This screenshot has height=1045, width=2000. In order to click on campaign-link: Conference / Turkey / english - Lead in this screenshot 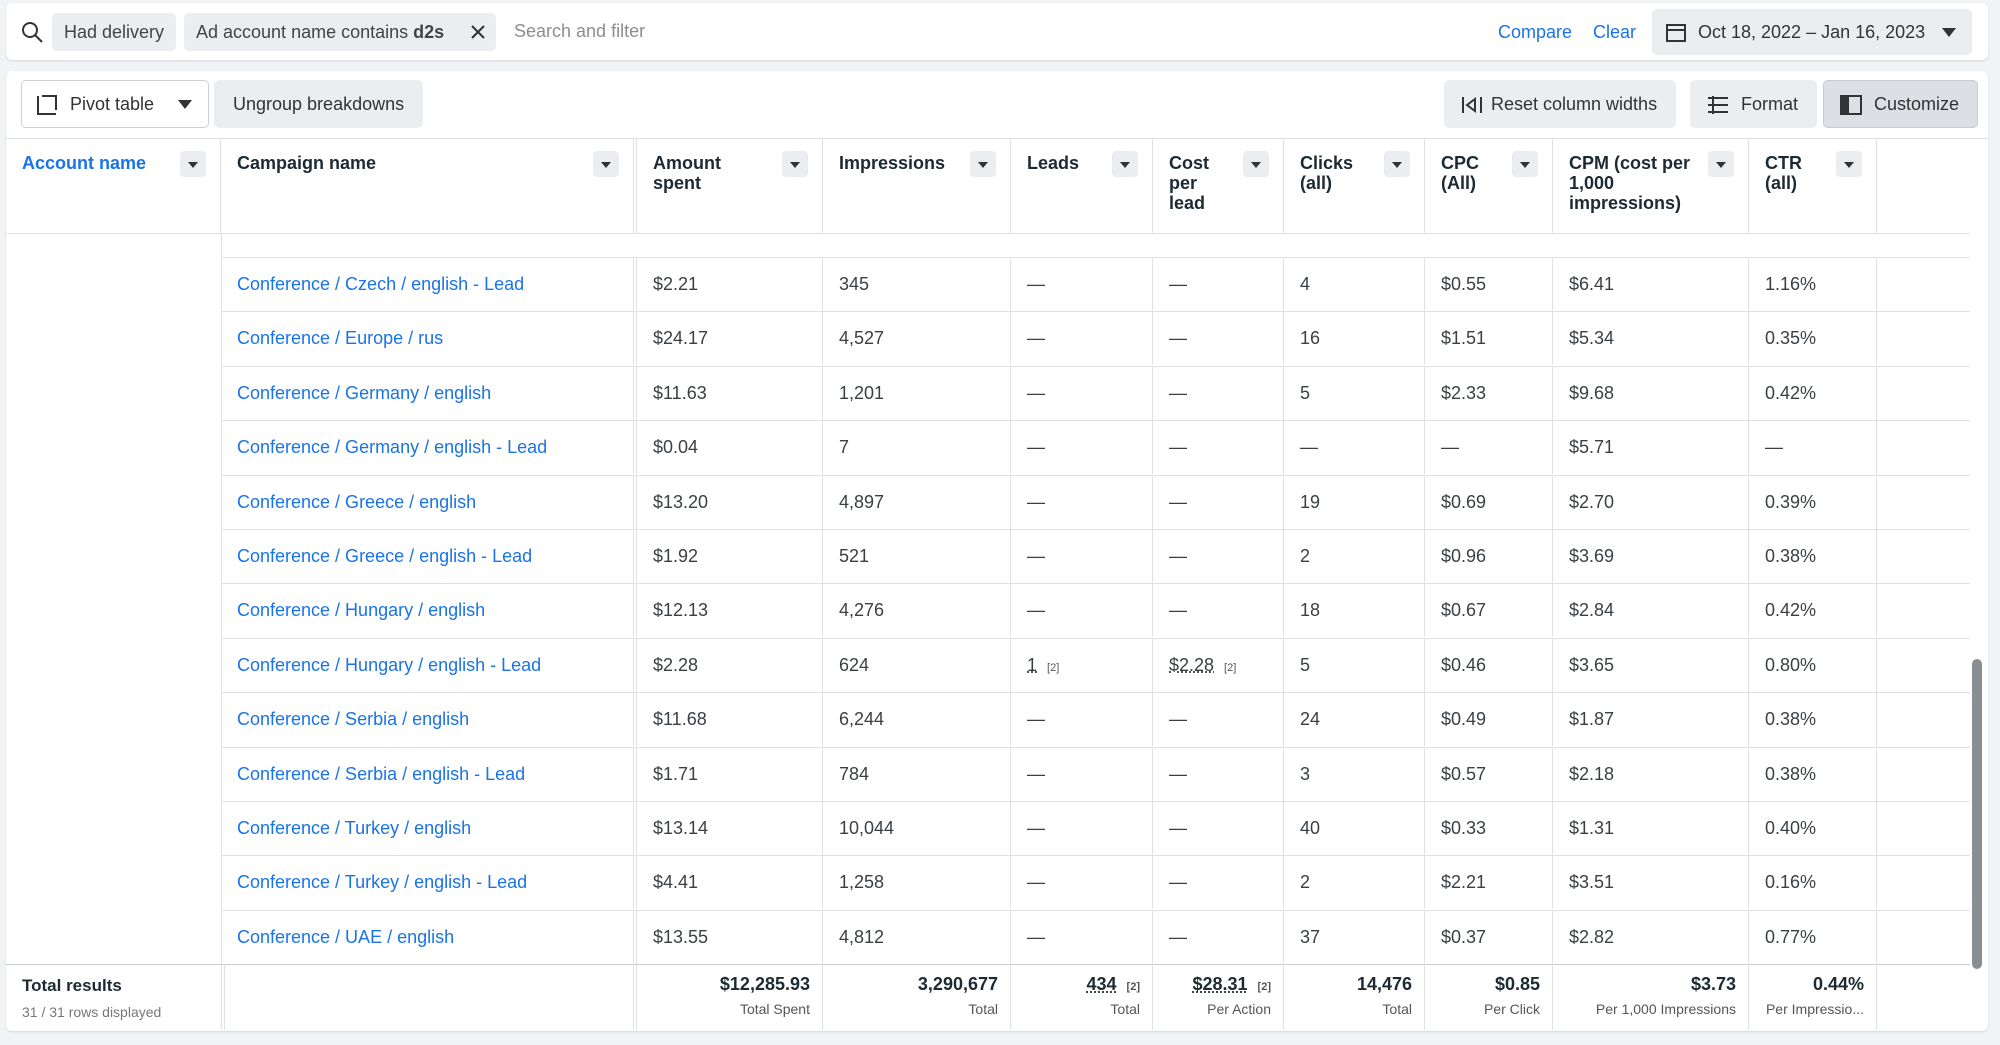, I will do `click(429, 882)`.